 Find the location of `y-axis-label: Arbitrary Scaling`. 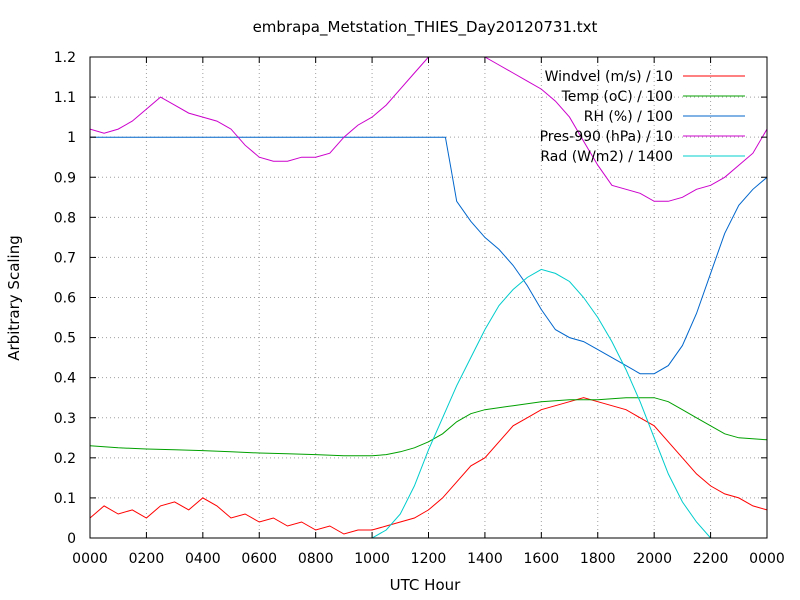

y-axis-label: Arbitrary Scaling is located at coordinates (14, 298).